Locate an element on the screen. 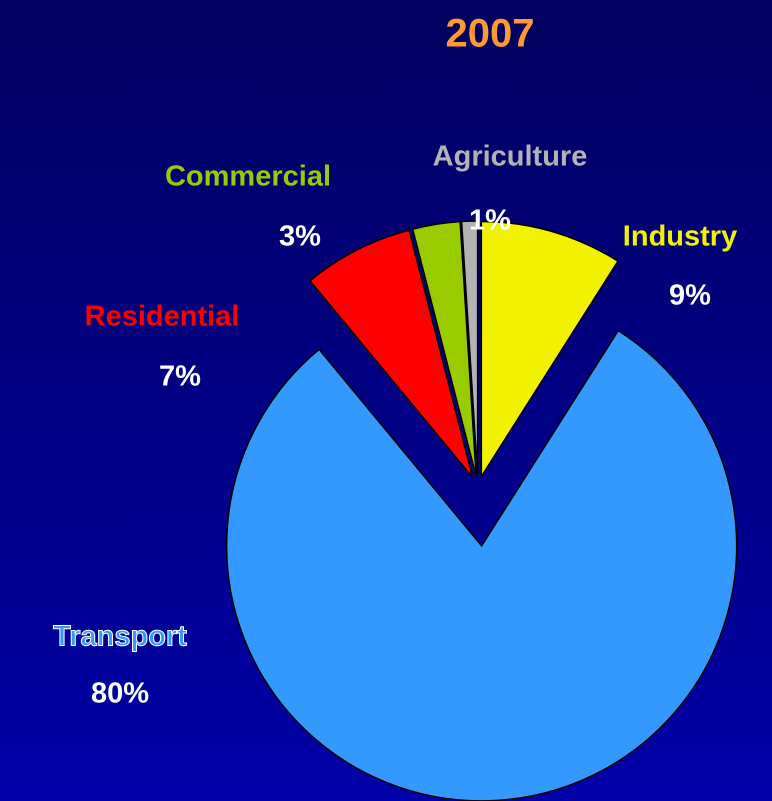  chart-title: 2007 is located at coordinates (490, 34).